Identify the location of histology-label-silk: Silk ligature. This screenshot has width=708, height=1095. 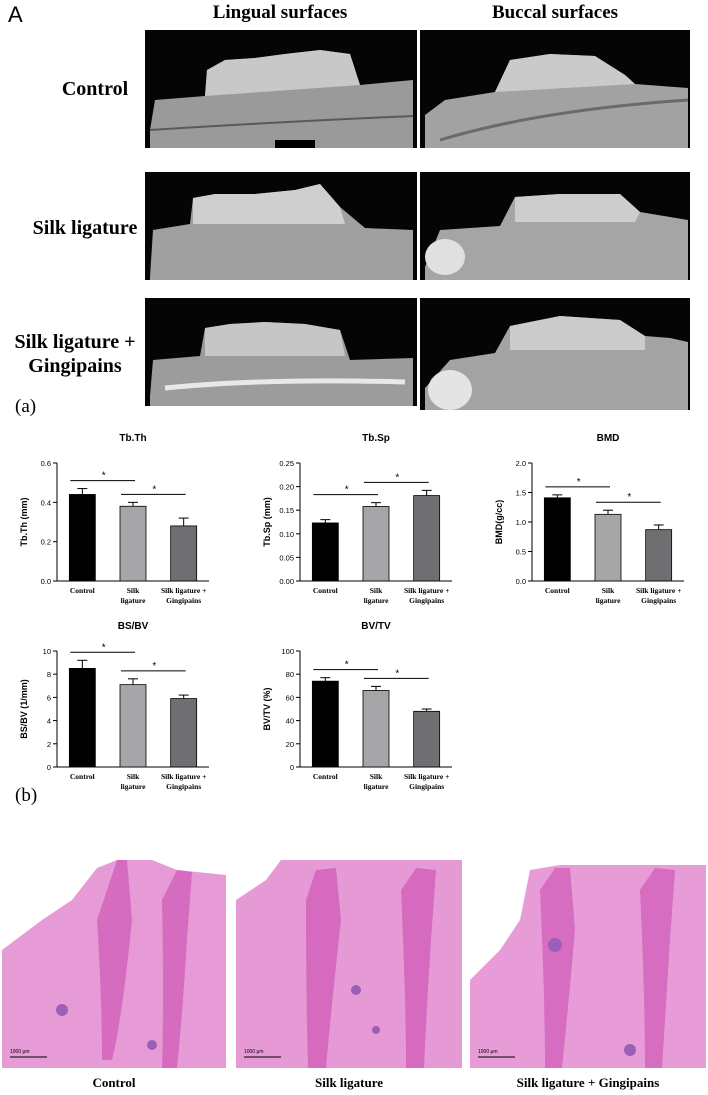
(349, 1082).